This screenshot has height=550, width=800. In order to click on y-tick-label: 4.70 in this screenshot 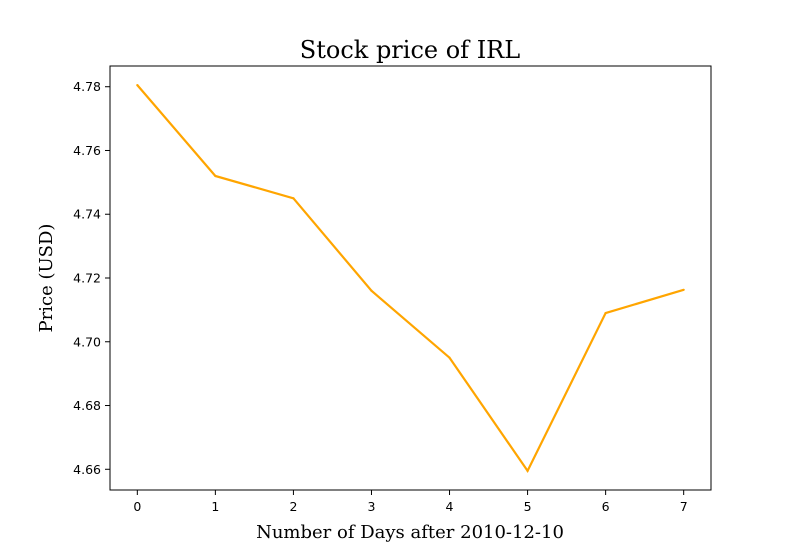, I will do `click(87, 341)`.